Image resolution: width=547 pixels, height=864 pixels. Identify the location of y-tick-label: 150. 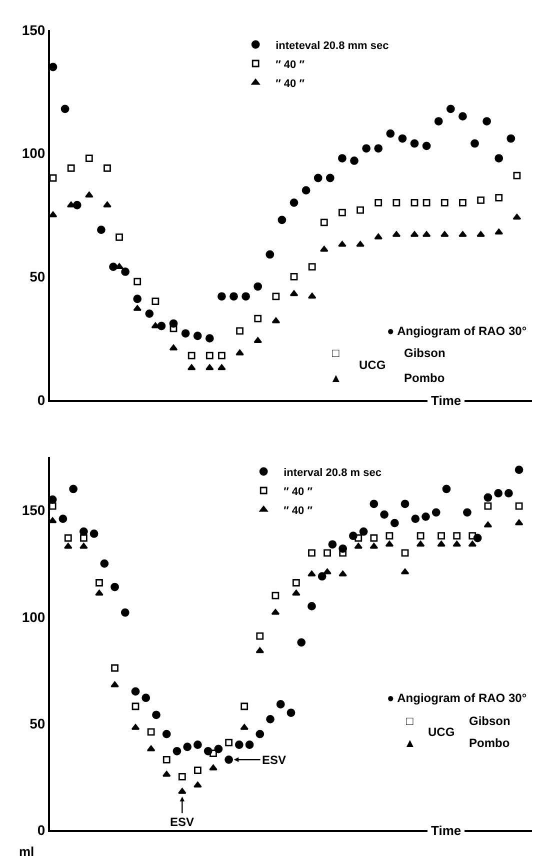
(34, 30).